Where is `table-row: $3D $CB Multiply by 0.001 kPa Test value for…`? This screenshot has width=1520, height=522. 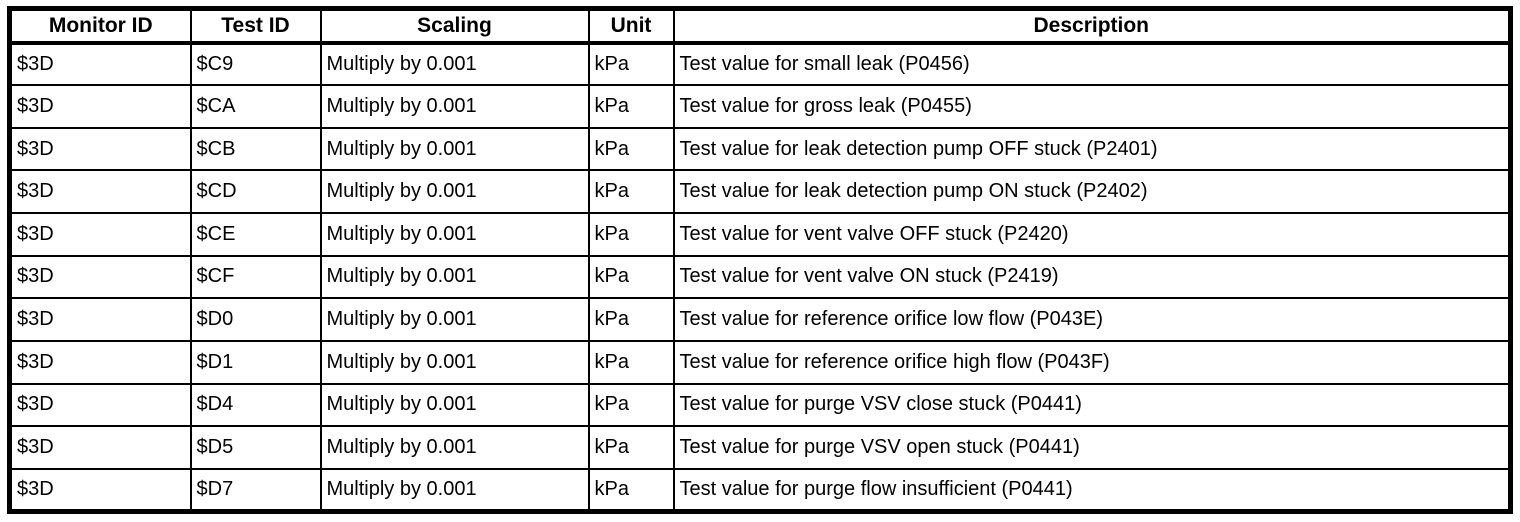
table-row: $3D $CB Multiply by 0.001 kPa Test value for… is located at coordinates (760, 149).